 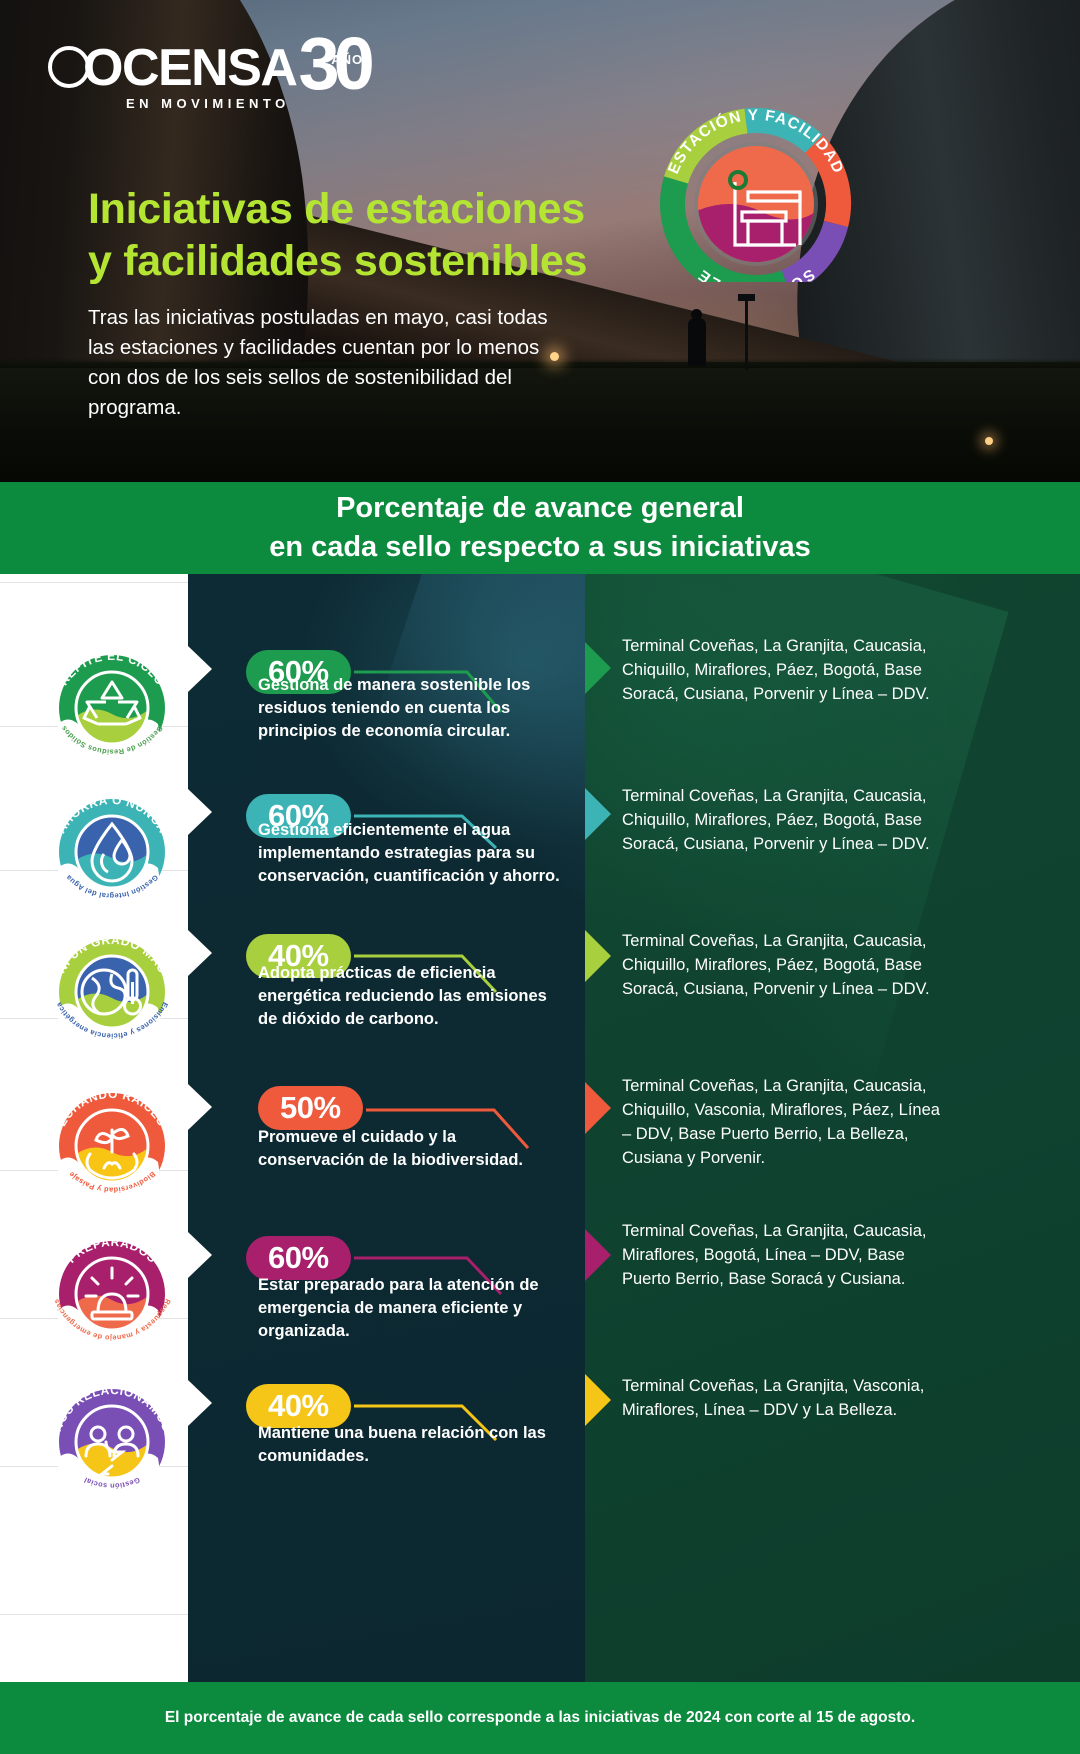 I want to click on percent-badge-1: 60%, so click(x=298, y=816).